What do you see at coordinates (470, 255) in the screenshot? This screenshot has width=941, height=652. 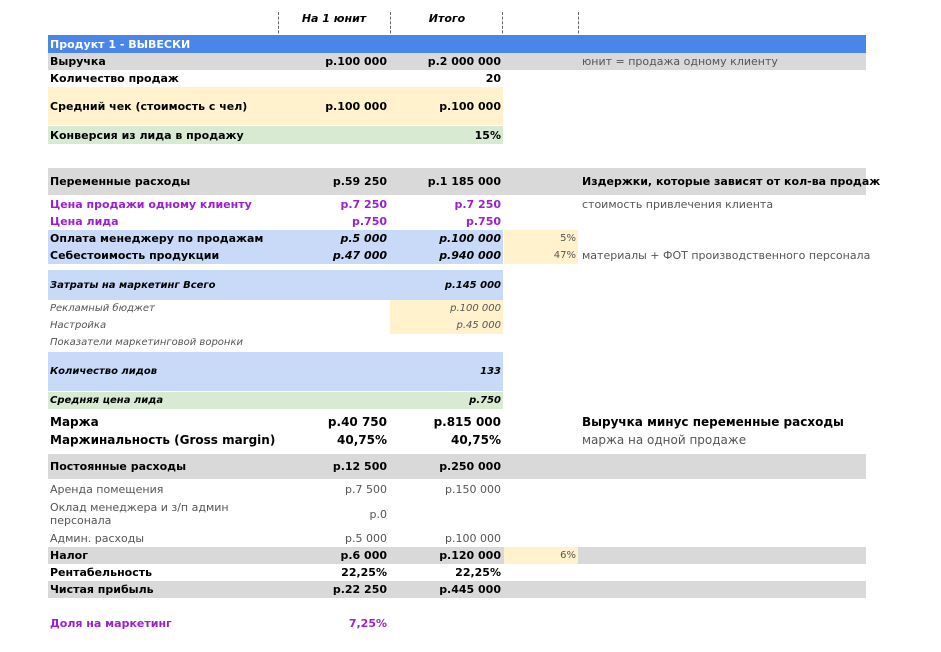 I see `total-value: р.940 000` at bounding box center [470, 255].